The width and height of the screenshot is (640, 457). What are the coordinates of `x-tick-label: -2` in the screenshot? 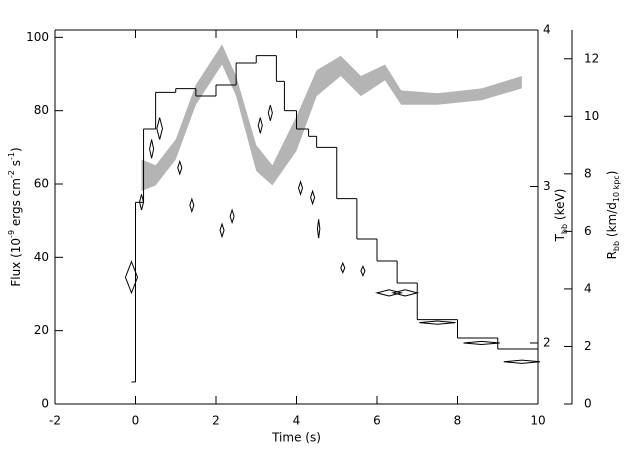 It's located at (55, 421).